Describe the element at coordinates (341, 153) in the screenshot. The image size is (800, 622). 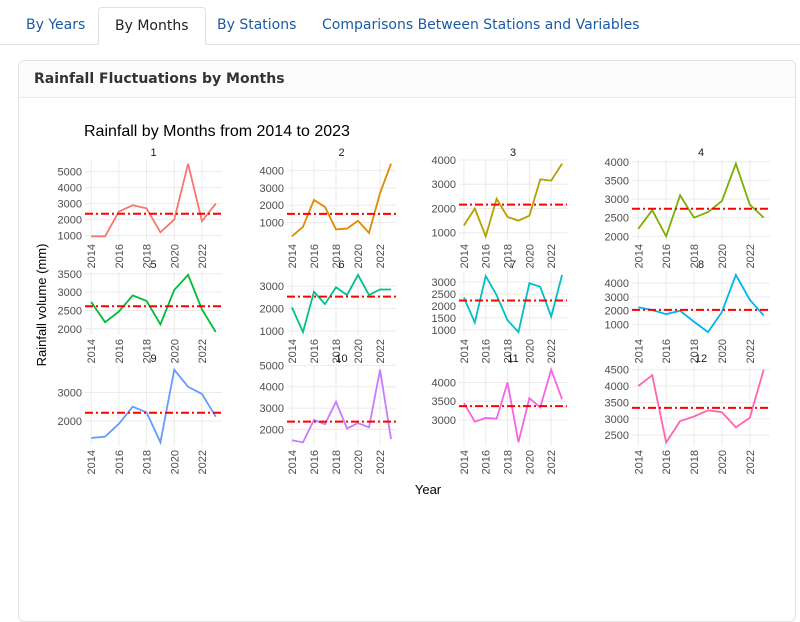
I see `facet-label: 2` at that location.